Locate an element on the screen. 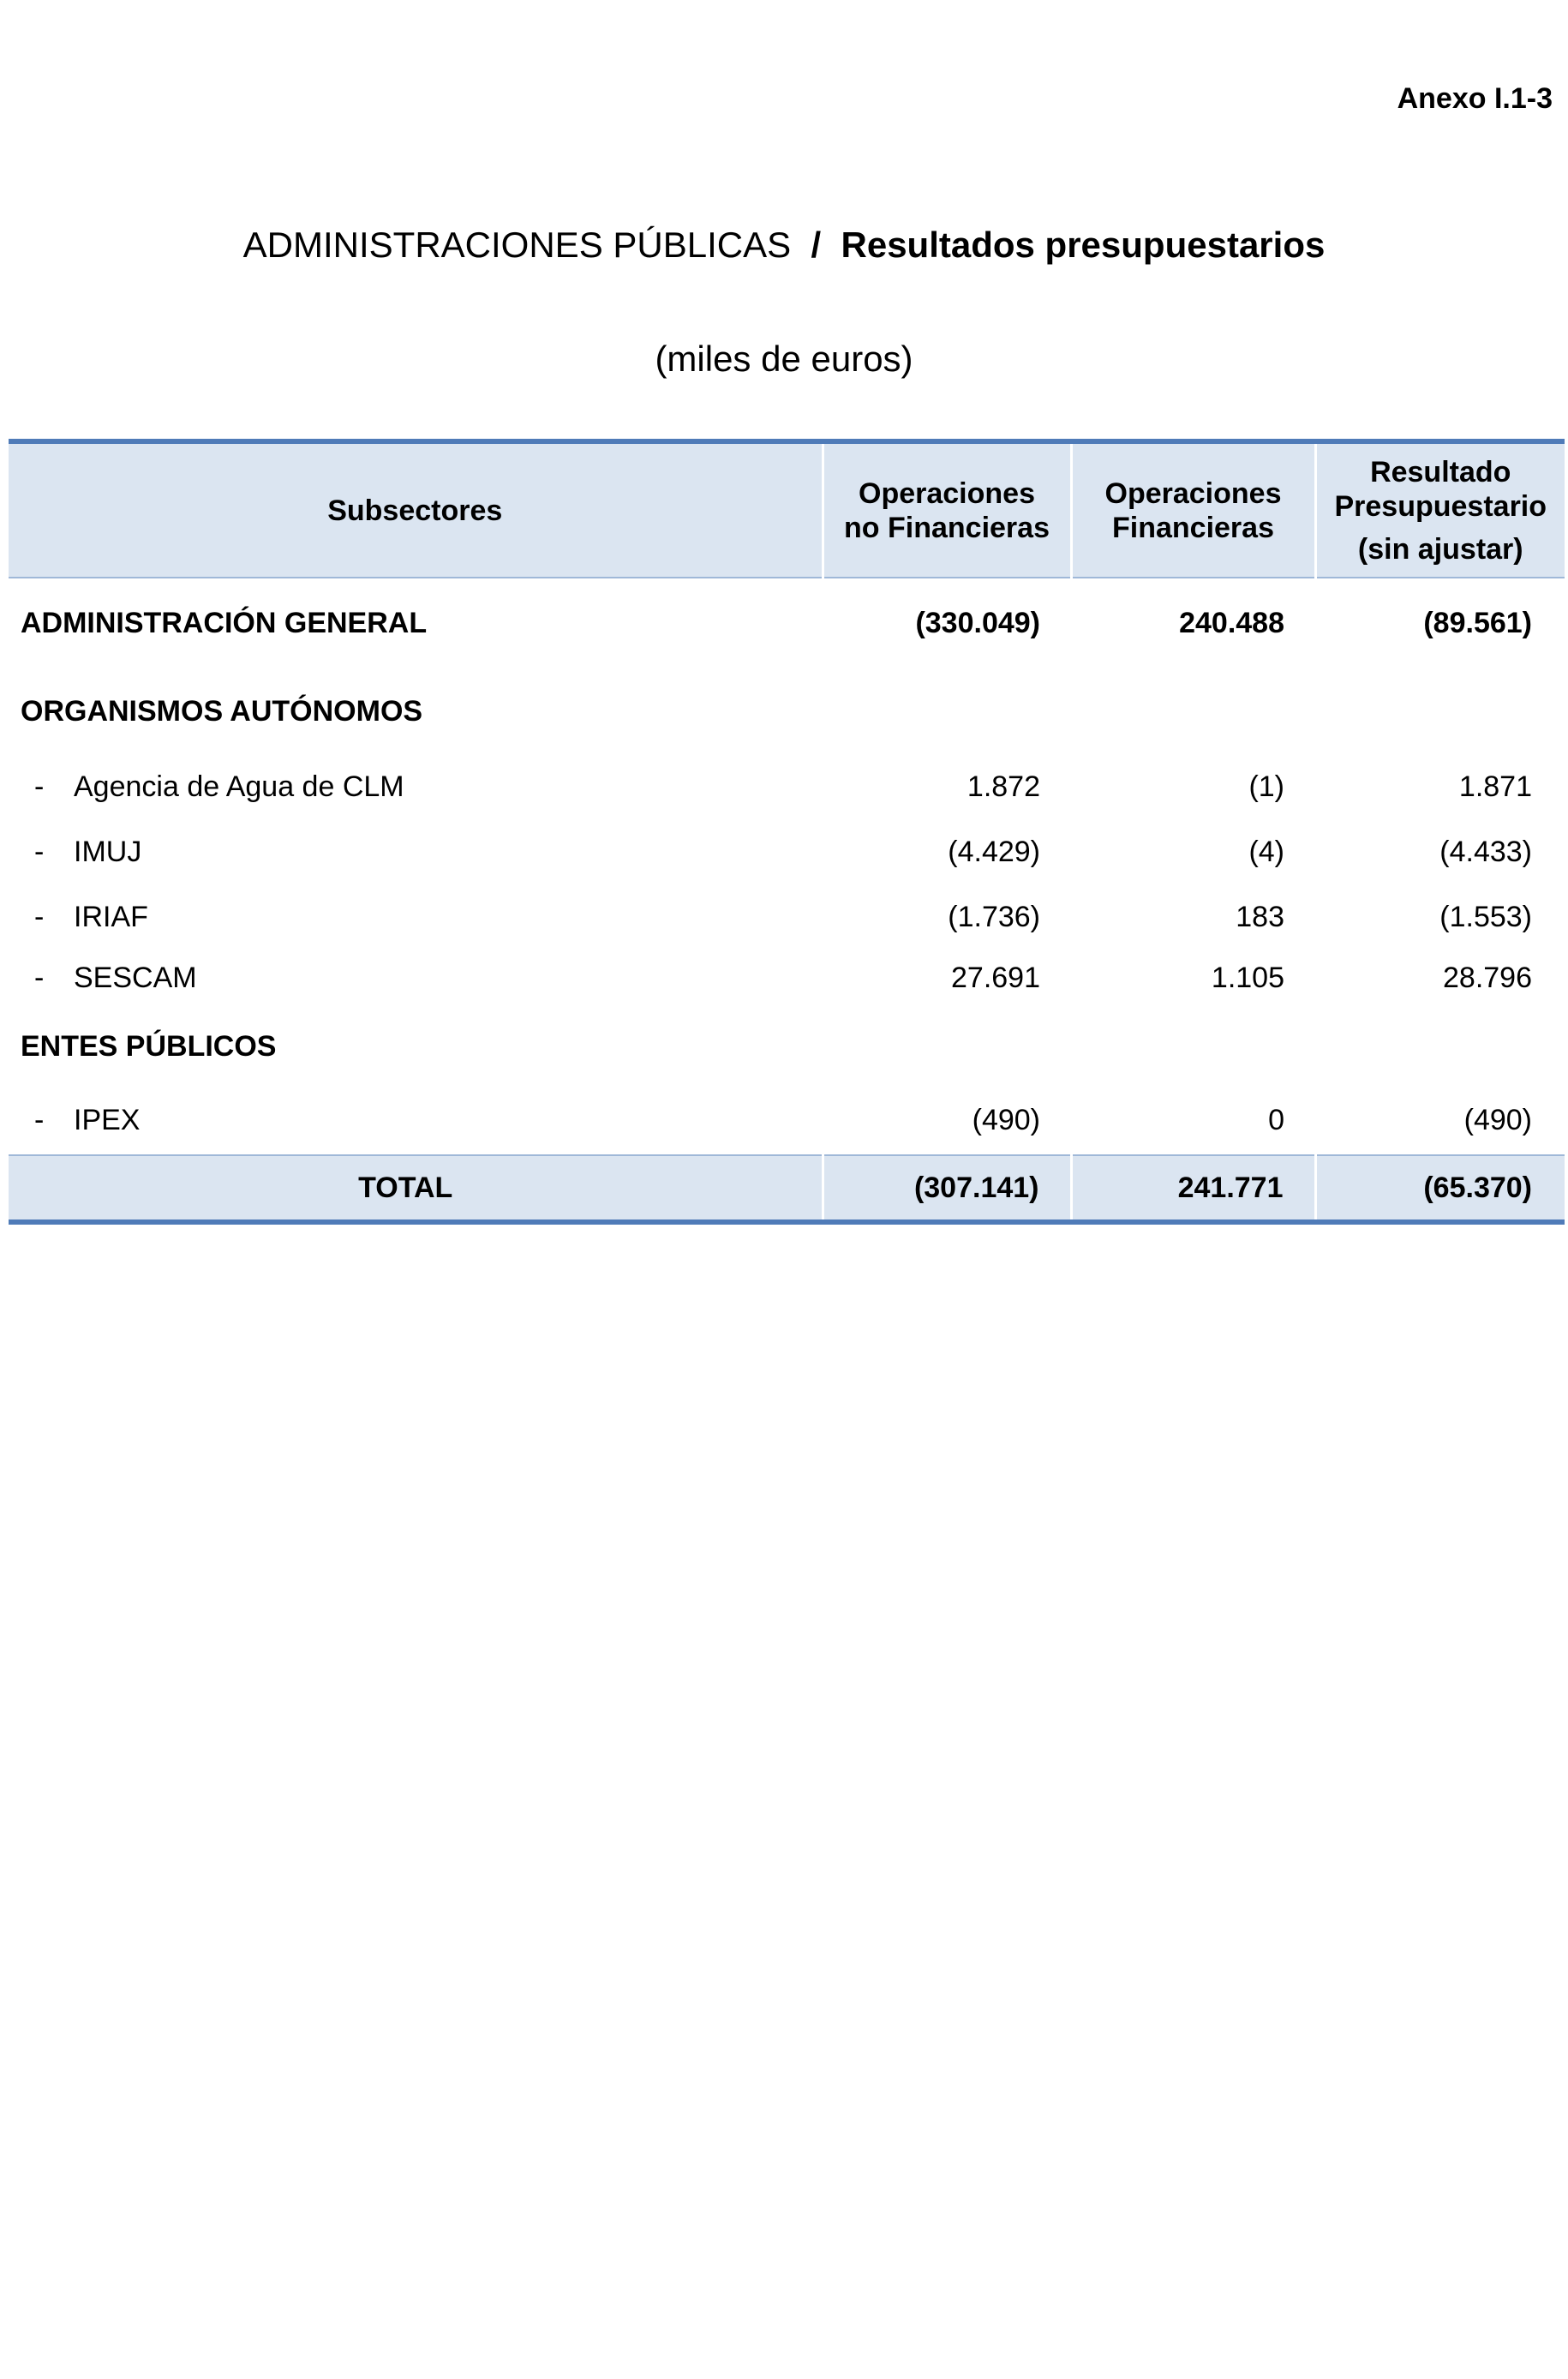 The height and width of the screenshot is (2379, 1568). row-label: - IRIAF is located at coordinates (416, 917).